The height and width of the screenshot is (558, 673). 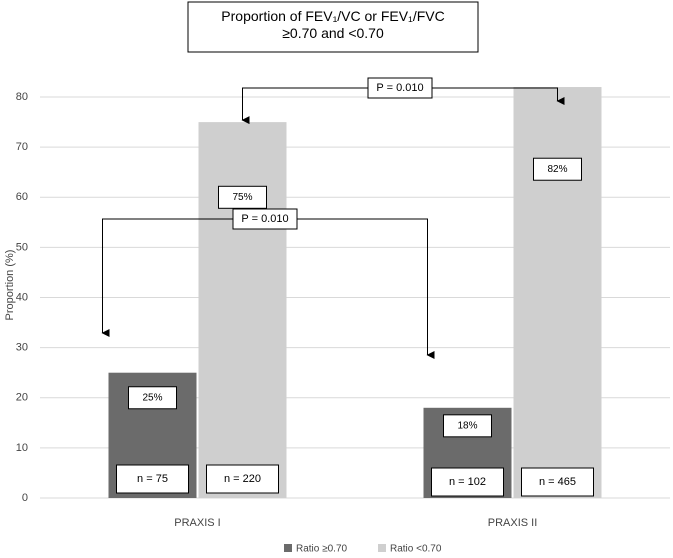 I want to click on legend-label: Ratio <0.70, so click(x=416, y=549).